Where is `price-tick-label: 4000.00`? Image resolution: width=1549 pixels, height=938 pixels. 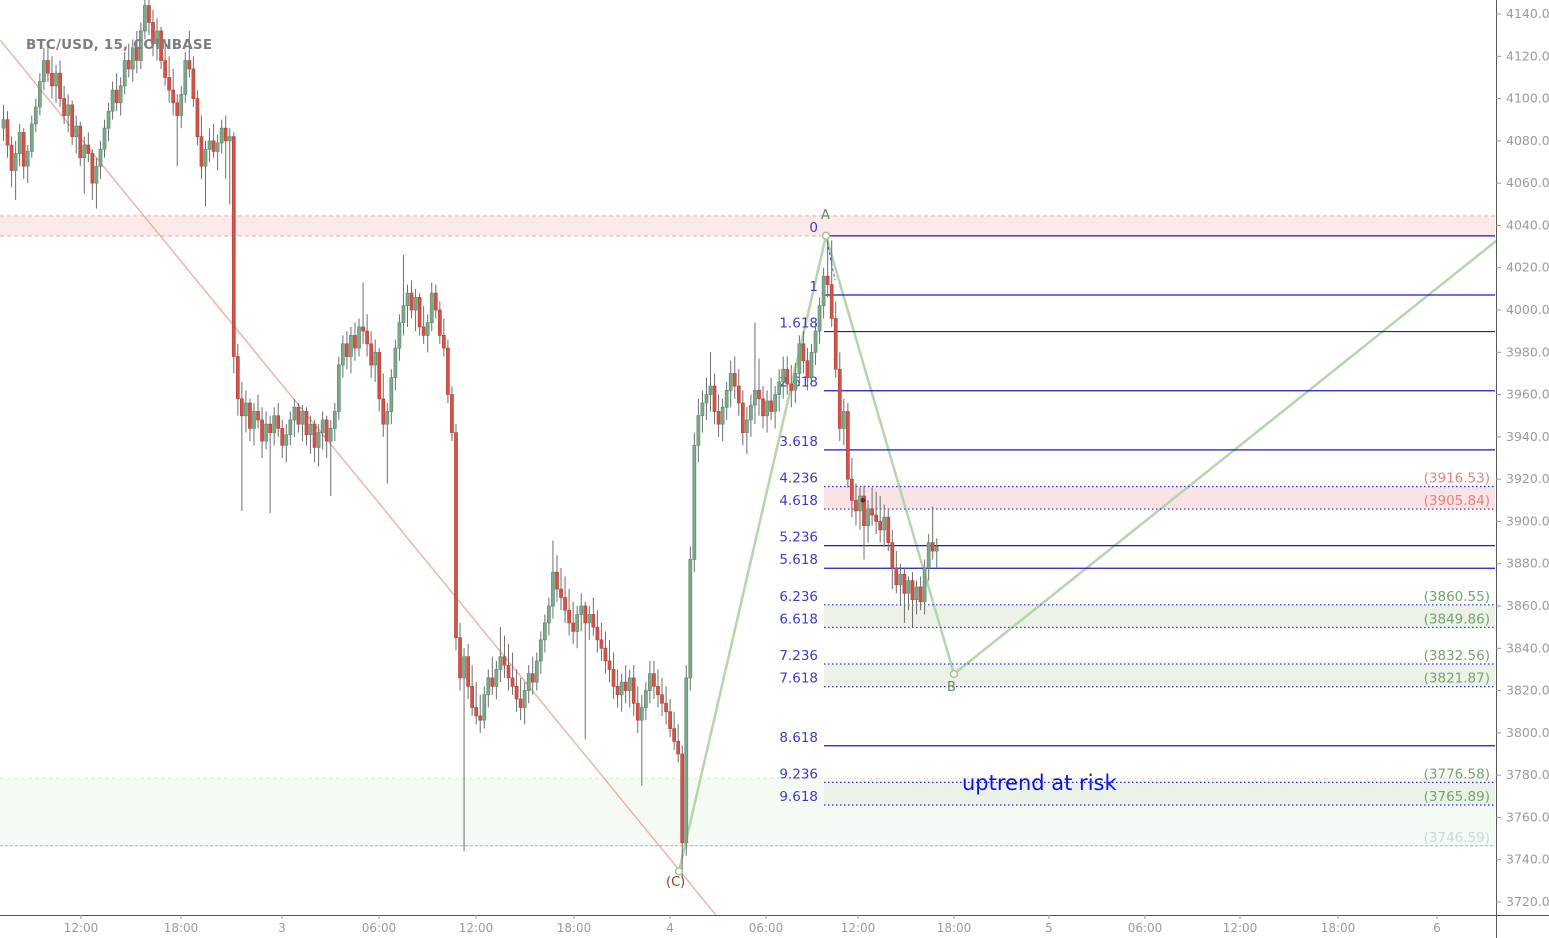
price-tick-label: 4000.00 is located at coordinates (1527, 309).